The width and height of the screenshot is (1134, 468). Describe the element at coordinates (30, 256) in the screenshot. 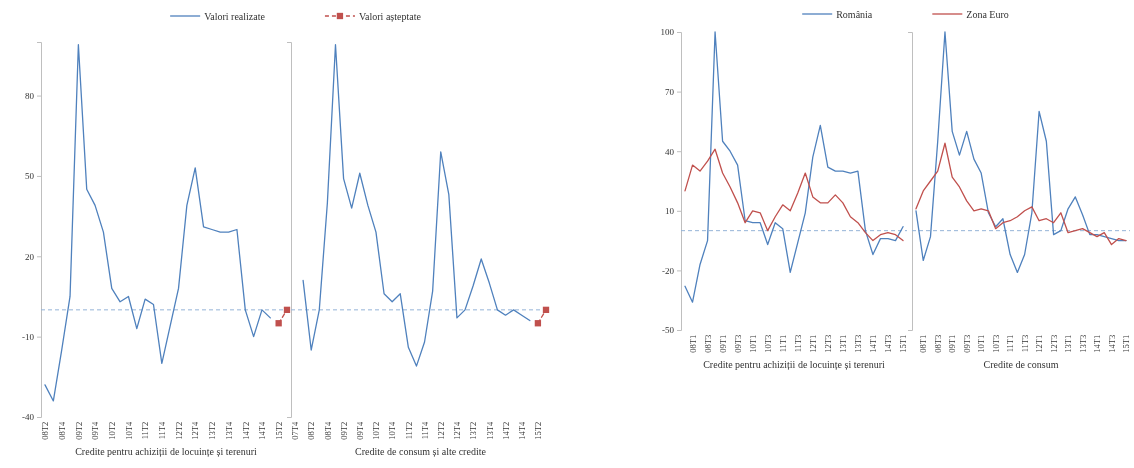

I see `y-tick-label: 20` at that location.